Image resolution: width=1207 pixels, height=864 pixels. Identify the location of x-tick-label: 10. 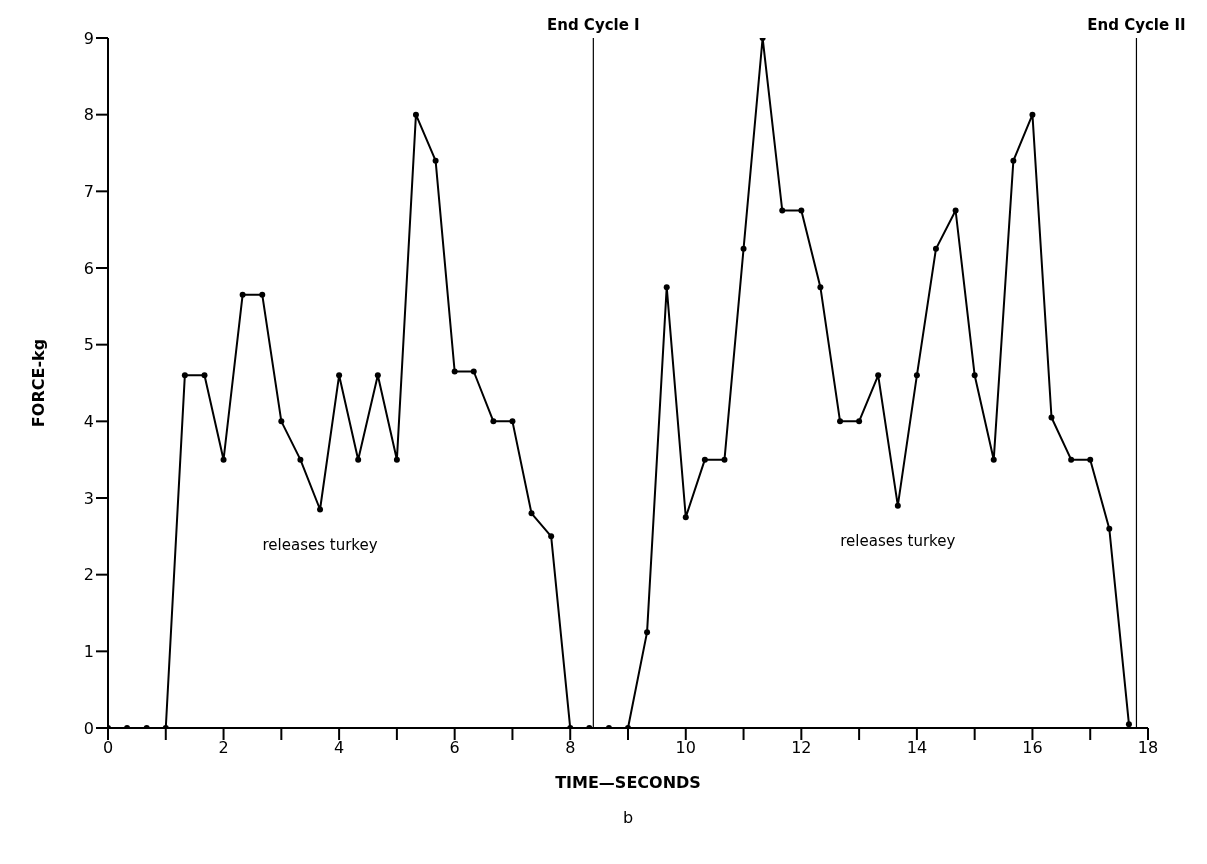
(685, 748).